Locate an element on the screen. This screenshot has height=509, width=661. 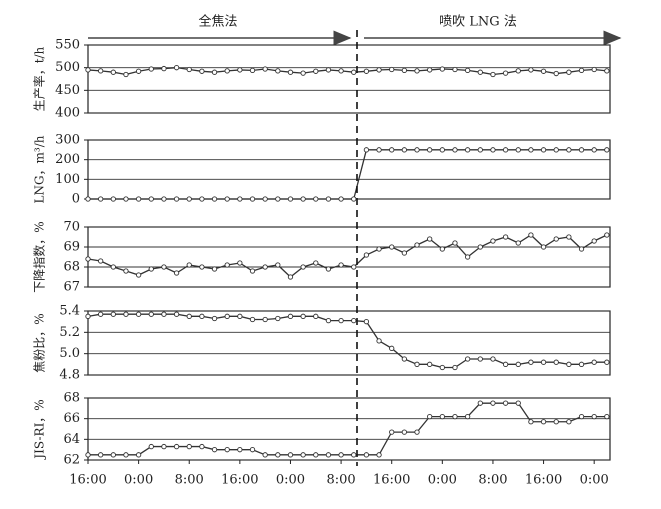
y-tick-label: 4.8 is located at coordinates (69, 375).